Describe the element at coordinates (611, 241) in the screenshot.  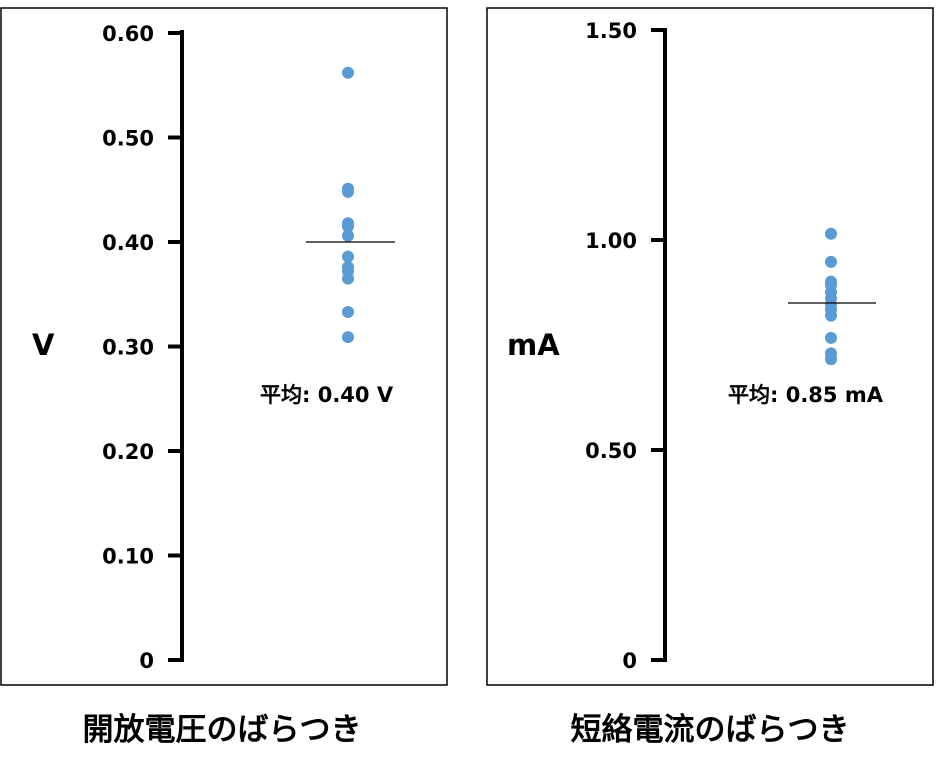
I see `current-y-tick-label: 1.00` at that location.